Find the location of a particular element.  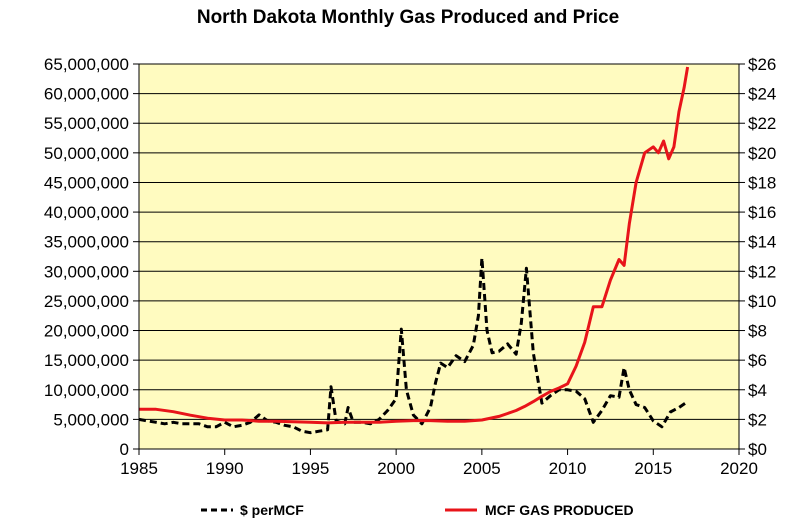

y-tick-label: 45,000,000 is located at coordinates (86, 182).